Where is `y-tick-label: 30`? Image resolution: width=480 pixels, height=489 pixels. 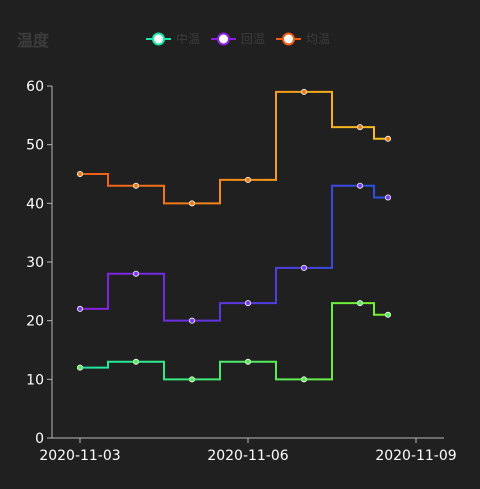
y-tick-label: 30 is located at coordinates (35, 263).